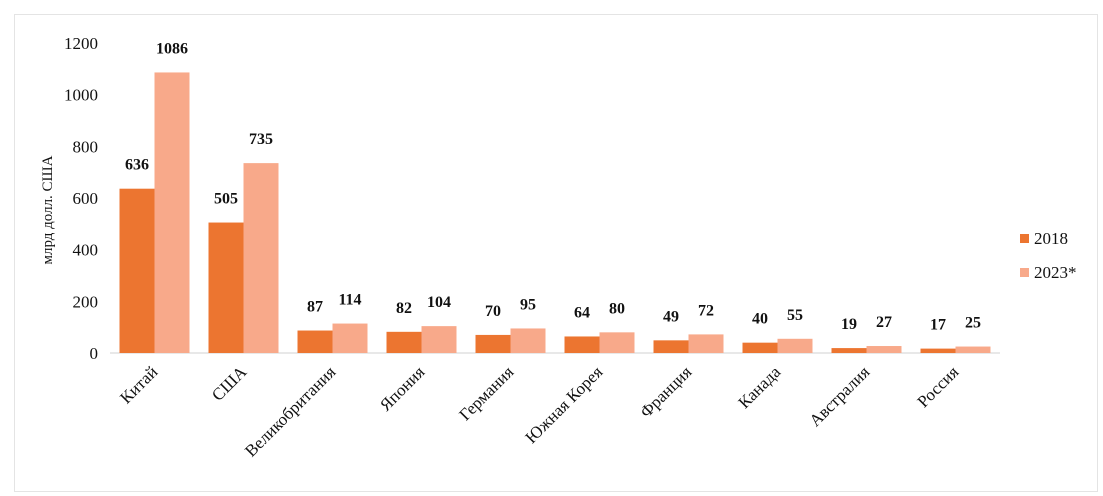 The image size is (1103, 496). What do you see at coordinates (172, 48) in the screenshot?
I see `data-label: 1086` at bounding box center [172, 48].